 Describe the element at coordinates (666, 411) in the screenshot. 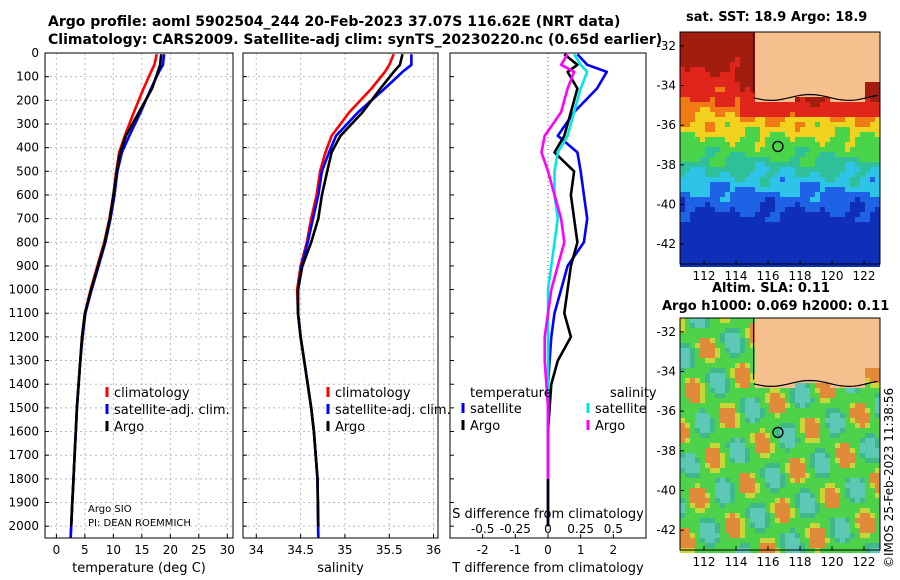

I see `sla-map-ytick-label: -36` at that location.